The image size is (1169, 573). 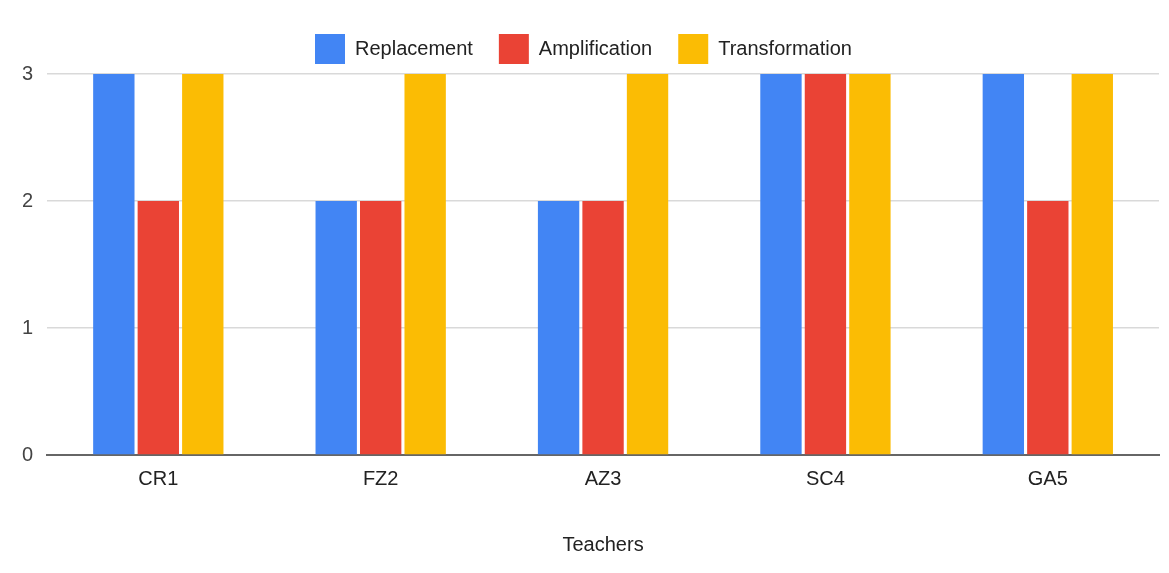 What do you see at coordinates (1047, 477) in the screenshot?
I see `x-tick-label: GA5` at bounding box center [1047, 477].